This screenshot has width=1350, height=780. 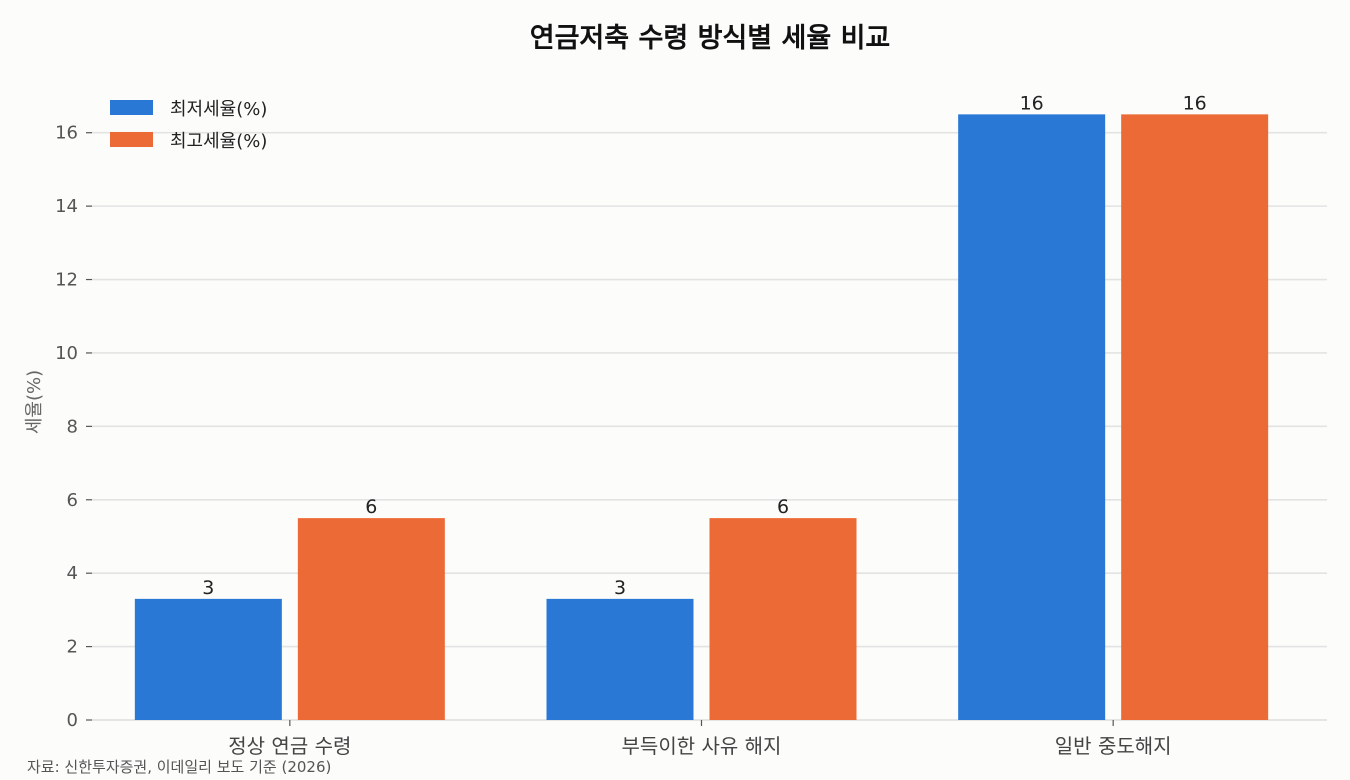 I want to click on x-tick-label: 일반 중도해지, so click(x=1113, y=746).